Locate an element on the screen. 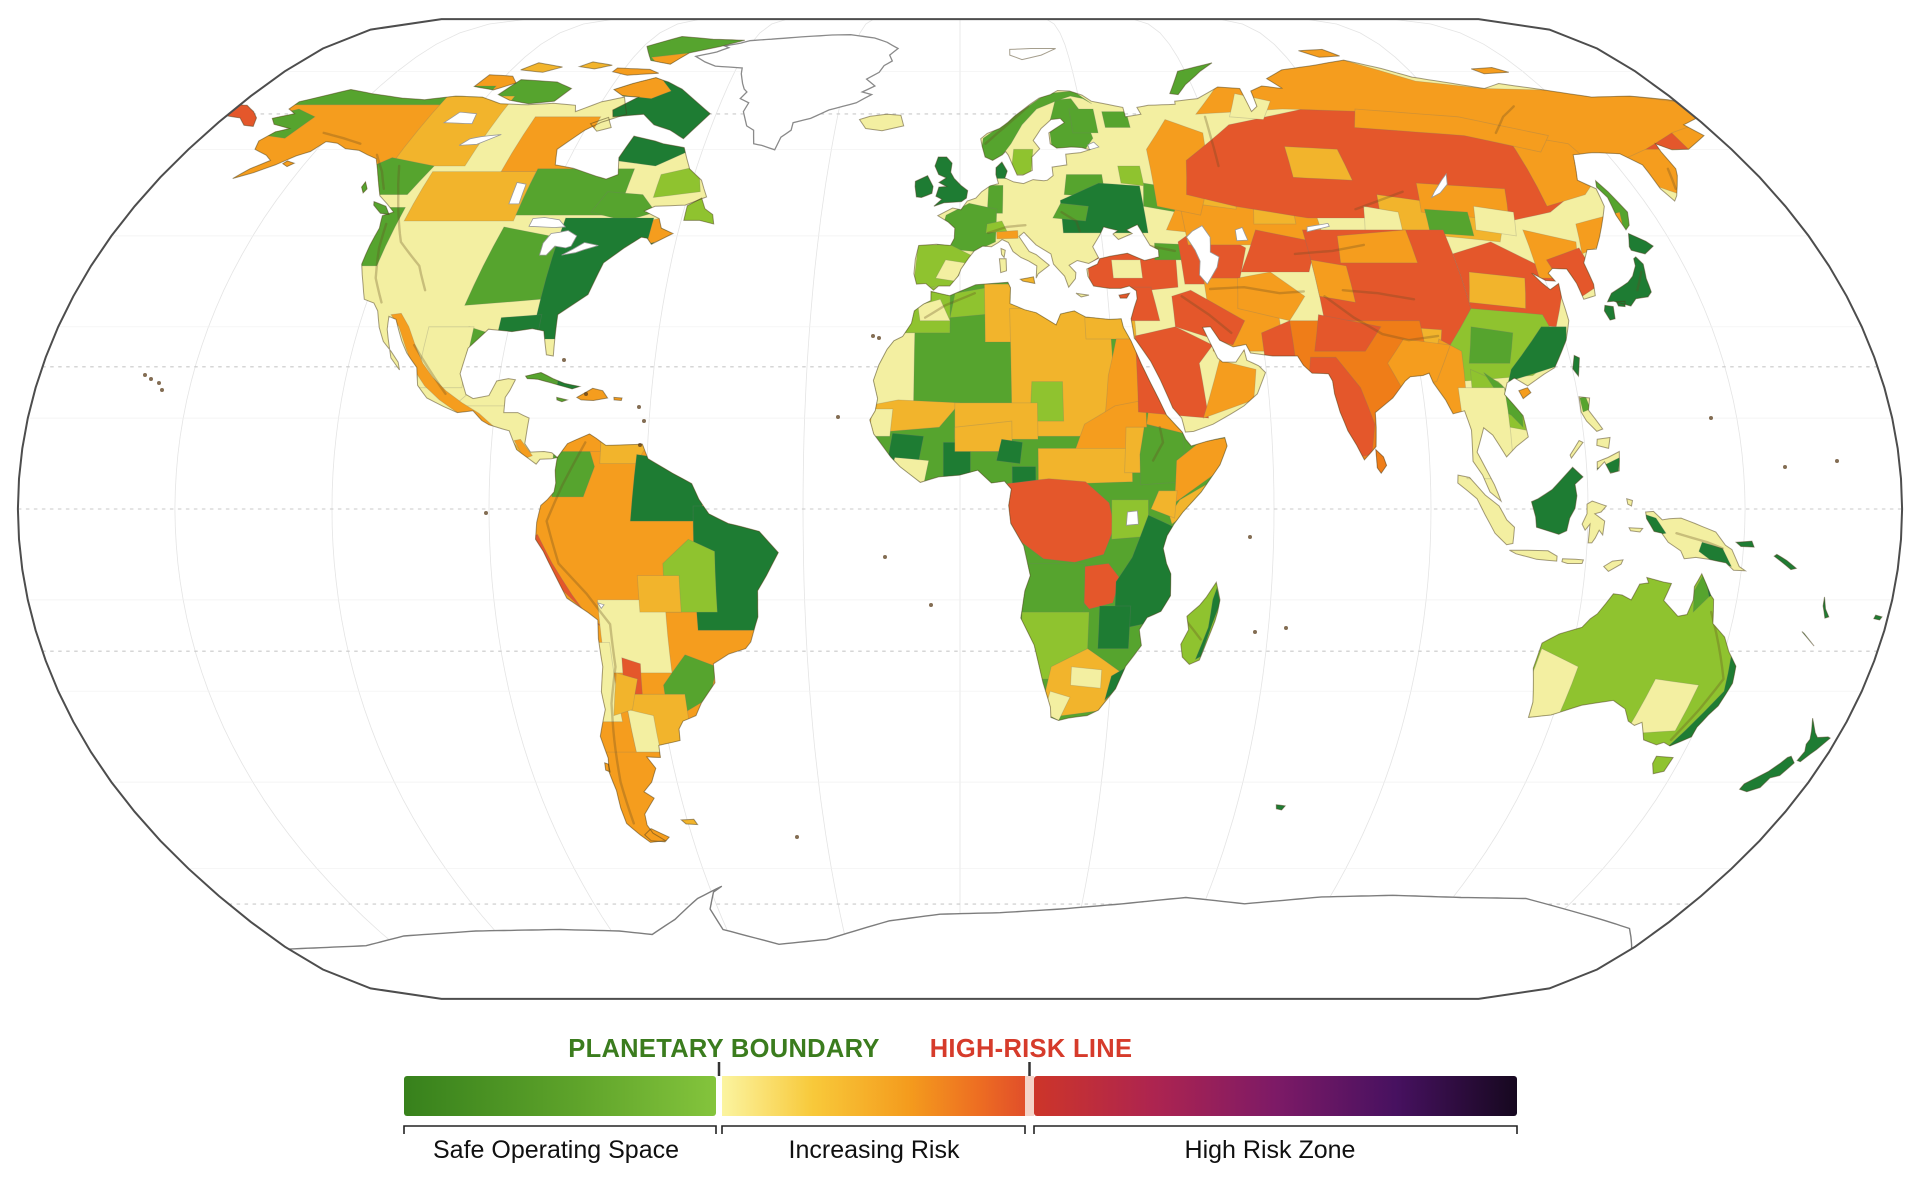  svg-text: High Risk Zone is located at coordinates (1270, 1150).